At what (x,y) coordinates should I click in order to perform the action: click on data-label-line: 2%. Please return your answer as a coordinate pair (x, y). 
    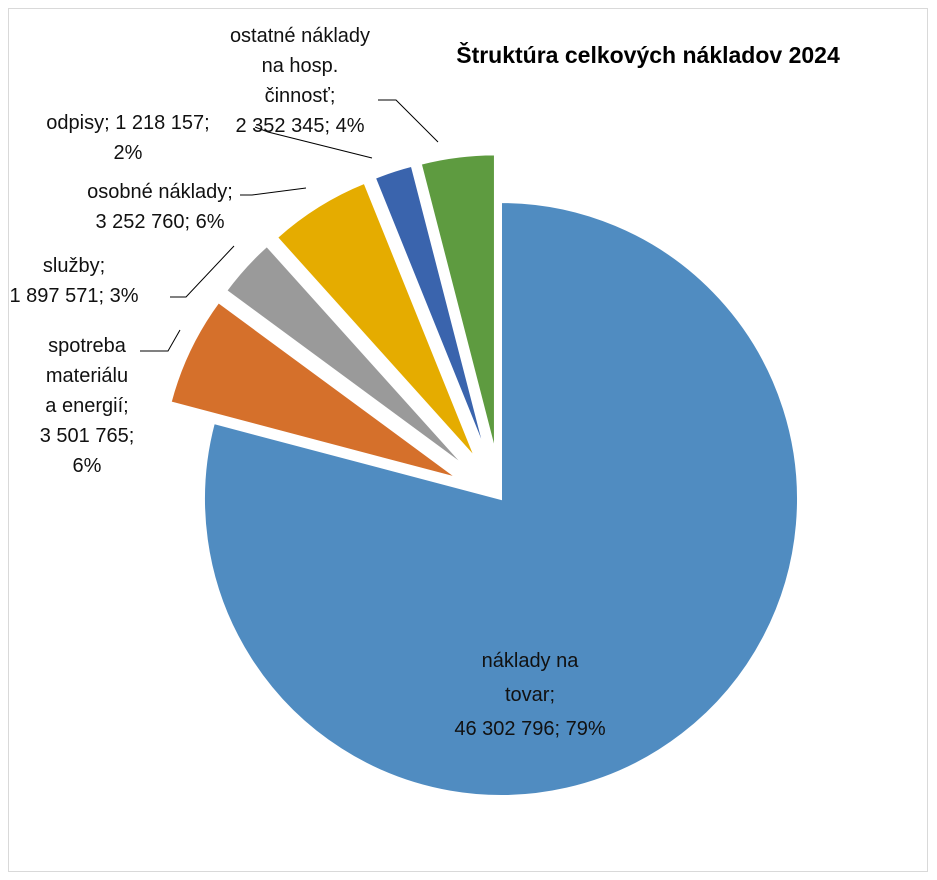
    Looking at the image, I should click on (128, 153).